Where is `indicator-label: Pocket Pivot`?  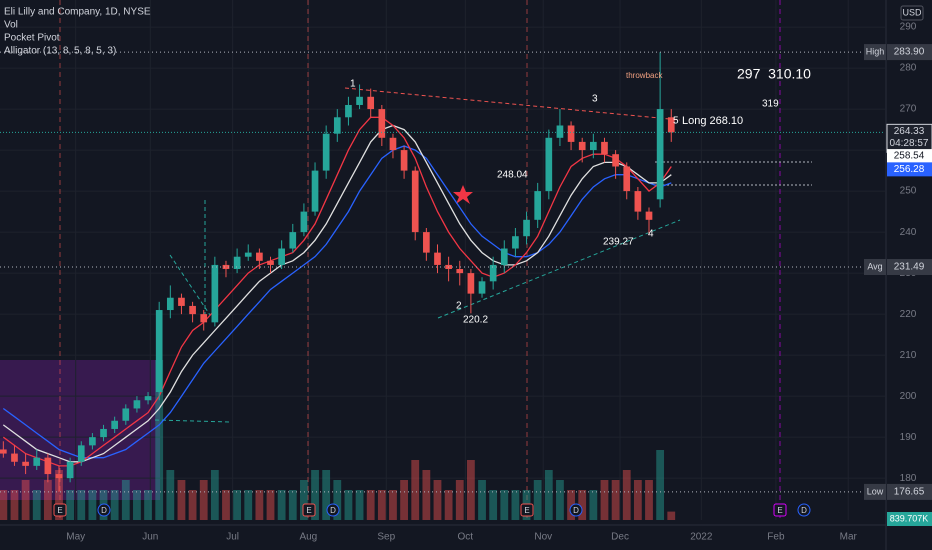 indicator-label: Pocket Pivot is located at coordinates (32, 38).